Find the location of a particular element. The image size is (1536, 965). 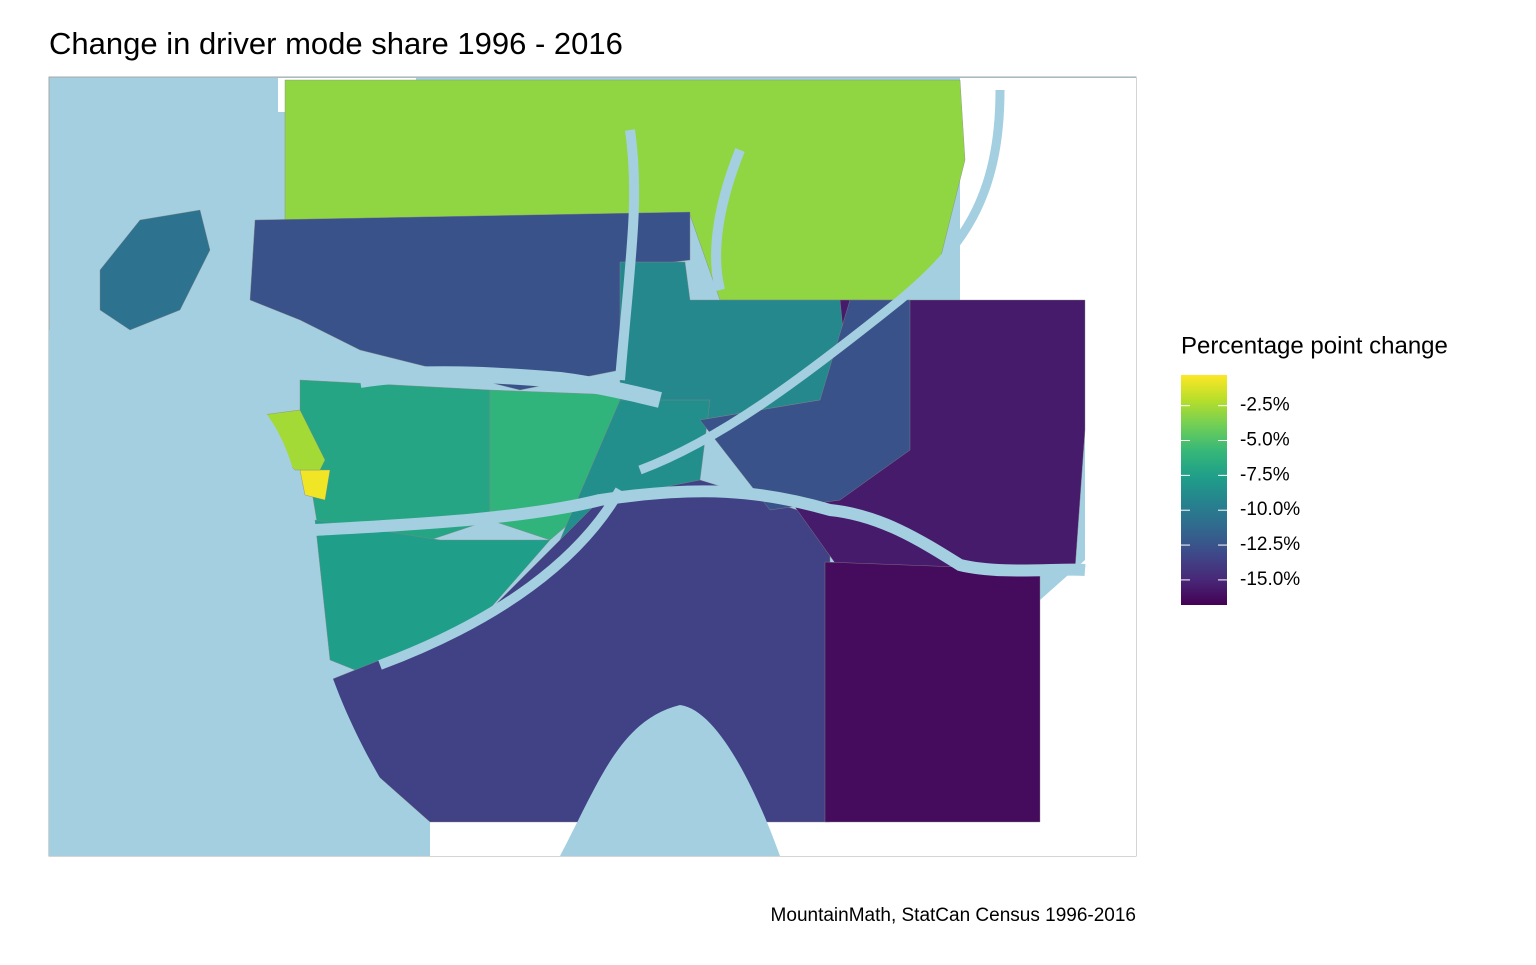

legend-tick-label: -12.5% is located at coordinates (1270, 544).